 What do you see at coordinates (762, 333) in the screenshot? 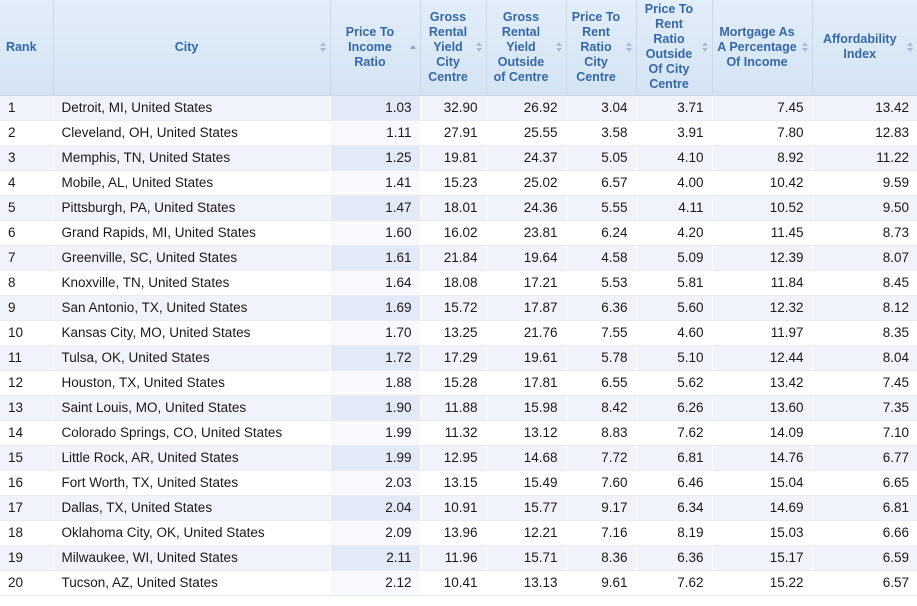
I see `cell-mortgage-as-a-percentage-of-income: 11.97` at bounding box center [762, 333].